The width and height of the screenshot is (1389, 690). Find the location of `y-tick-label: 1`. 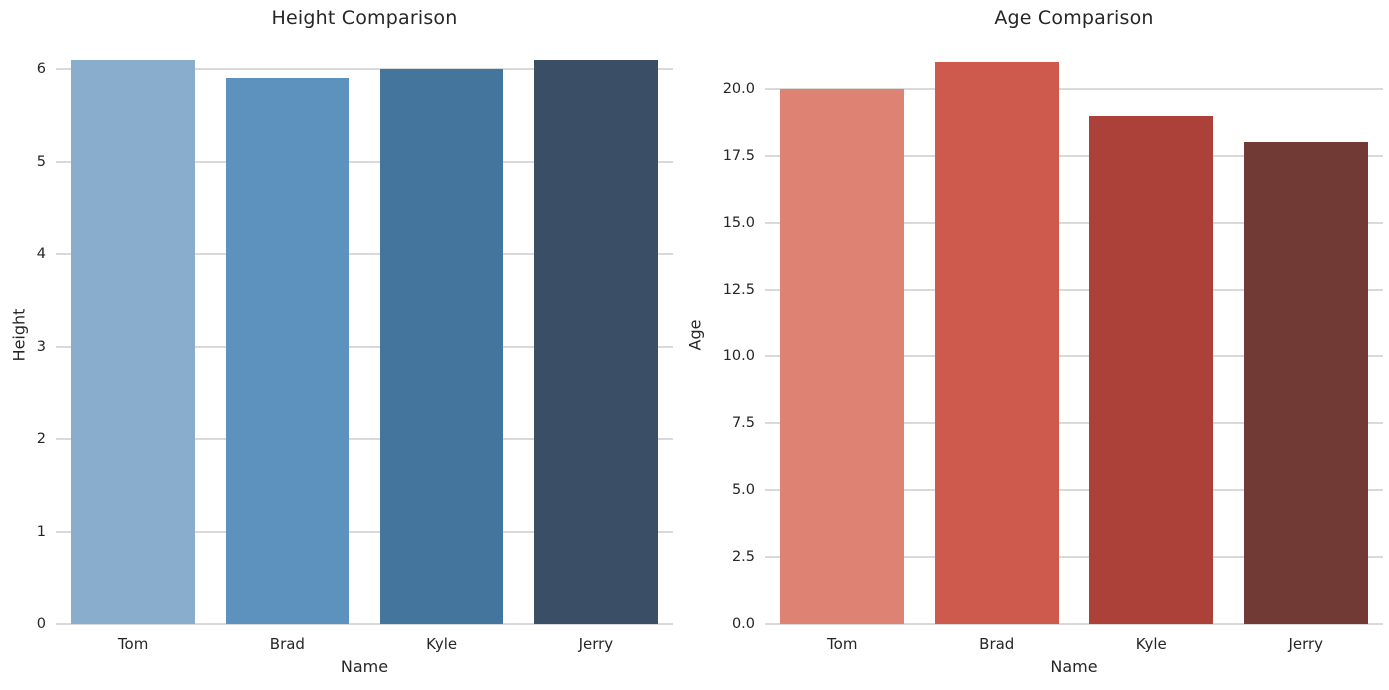

y-tick-label: 1 is located at coordinates (41, 531).